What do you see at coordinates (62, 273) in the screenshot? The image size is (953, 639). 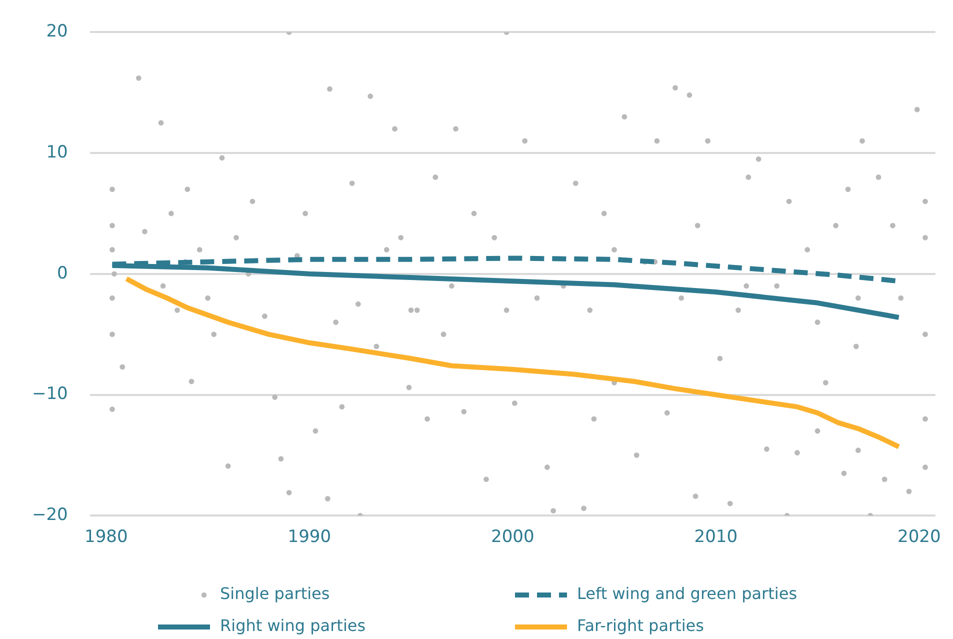 I see `y-tick-label: 0` at bounding box center [62, 273].